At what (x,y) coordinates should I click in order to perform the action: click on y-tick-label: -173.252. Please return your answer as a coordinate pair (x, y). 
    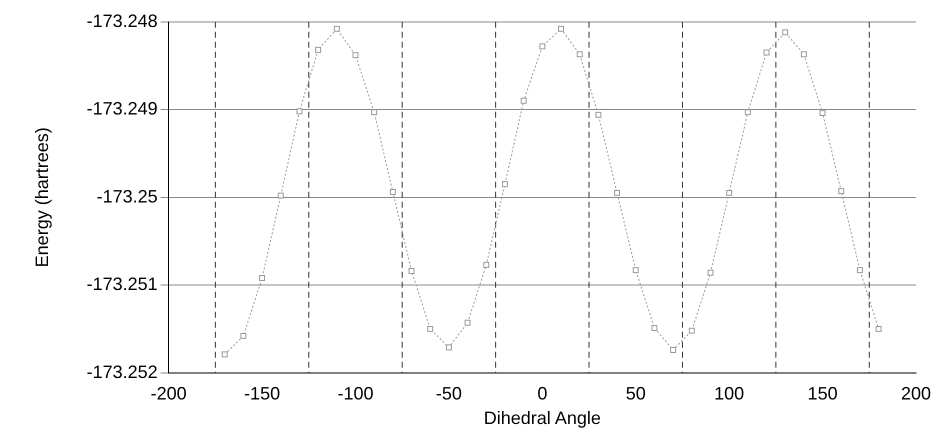
    Looking at the image, I should click on (122, 372).